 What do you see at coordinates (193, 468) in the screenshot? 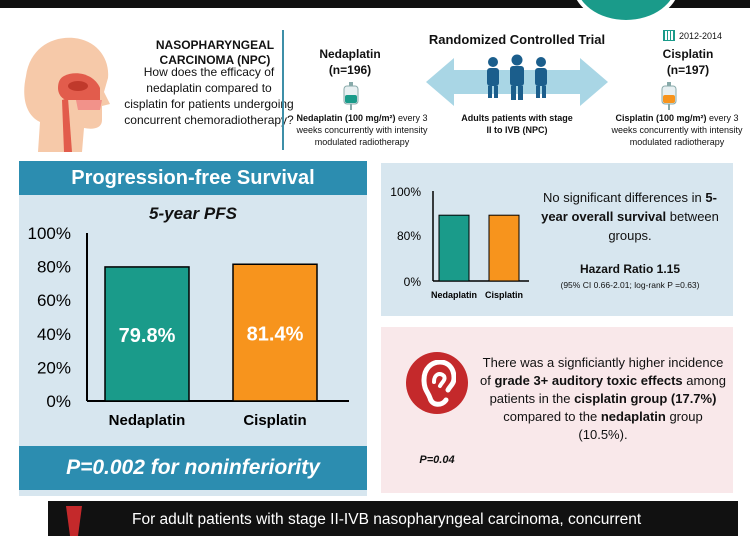
I see `pfs-p-value: P=0.002 for noninferiority` at bounding box center [193, 468].